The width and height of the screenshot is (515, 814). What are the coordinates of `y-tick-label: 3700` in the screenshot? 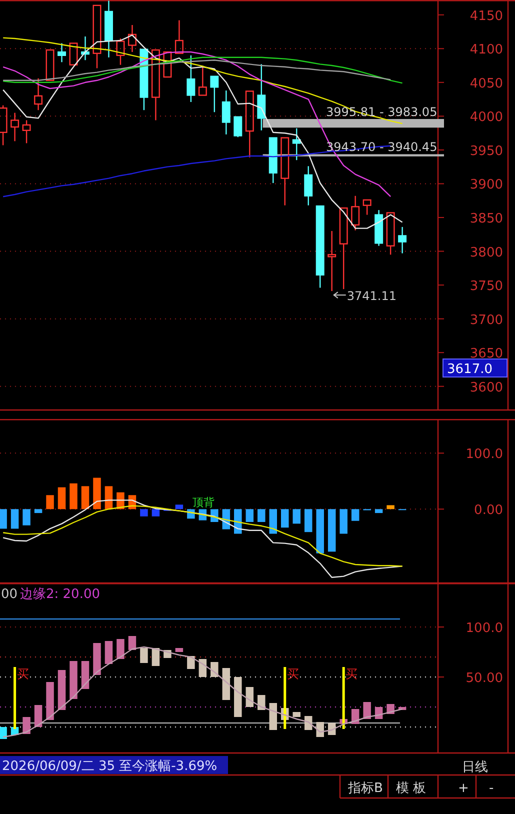 It's located at (486, 320).